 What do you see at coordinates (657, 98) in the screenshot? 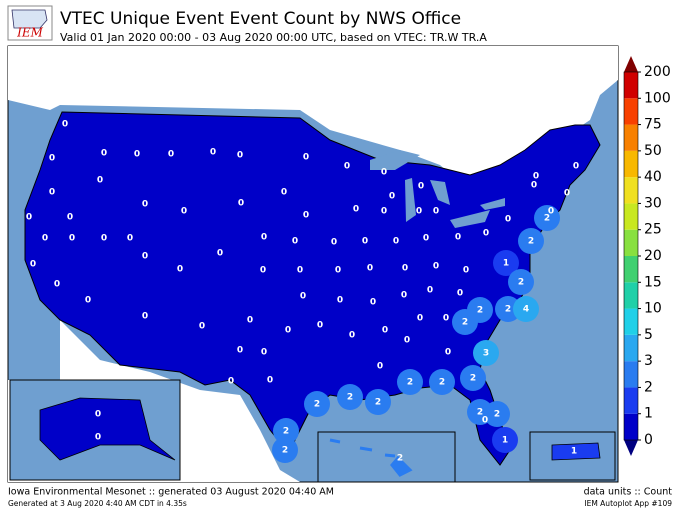
I see `colorbar-tick-label: 100` at bounding box center [657, 98].